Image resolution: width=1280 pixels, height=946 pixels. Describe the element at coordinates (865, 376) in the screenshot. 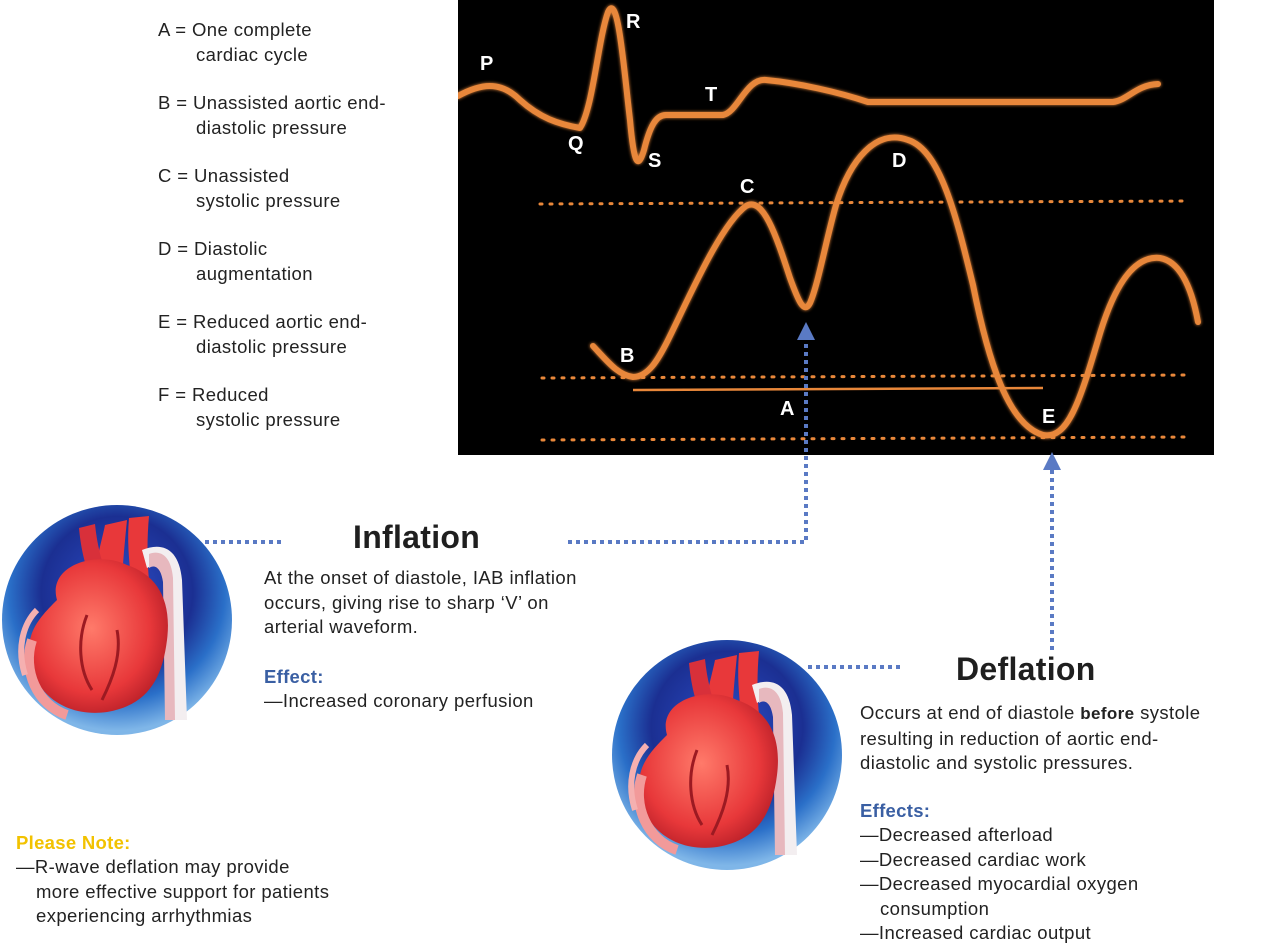

I see `reference-line-end-diastolic` at that location.